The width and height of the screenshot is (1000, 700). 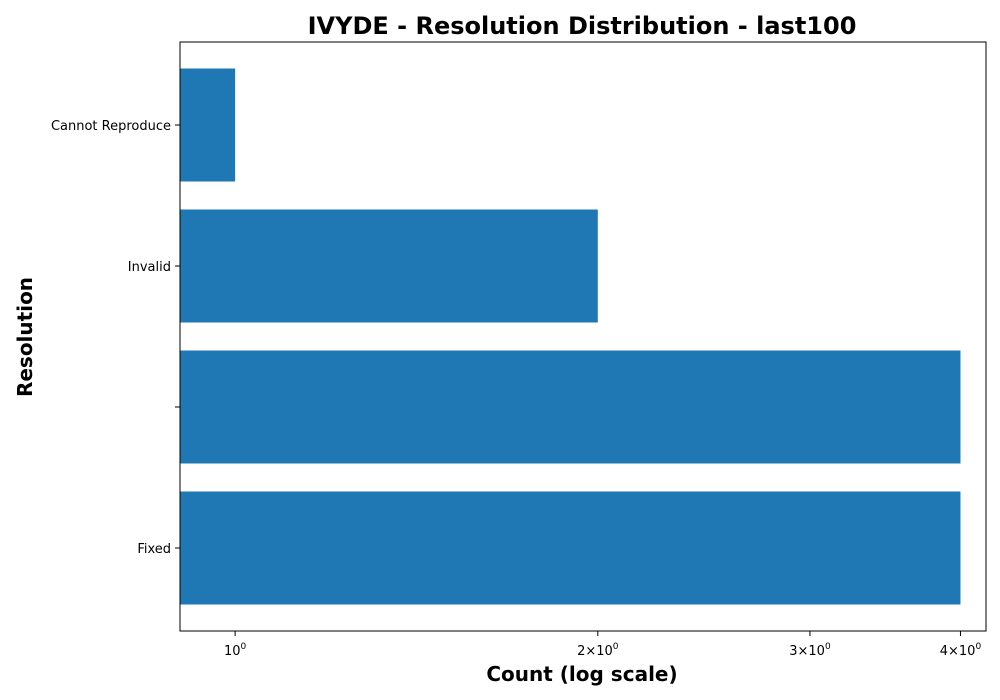 What do you see at coordinates (570, 407) in the screenshot?
I see `bar-unlabeled` at bounding box center [570, 407].